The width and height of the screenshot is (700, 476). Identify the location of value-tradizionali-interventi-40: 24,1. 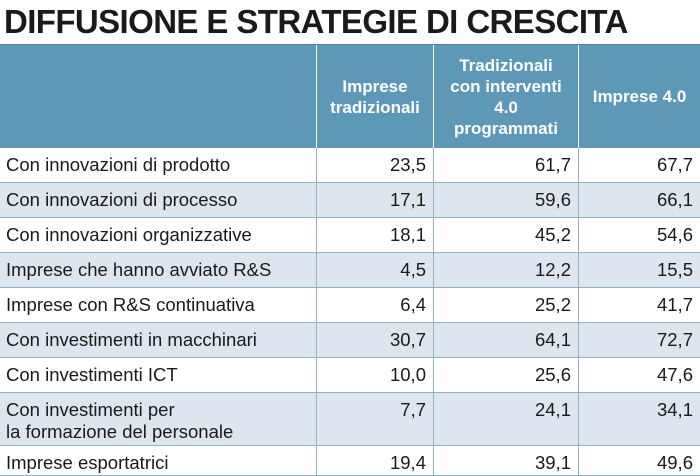
(505, 419).